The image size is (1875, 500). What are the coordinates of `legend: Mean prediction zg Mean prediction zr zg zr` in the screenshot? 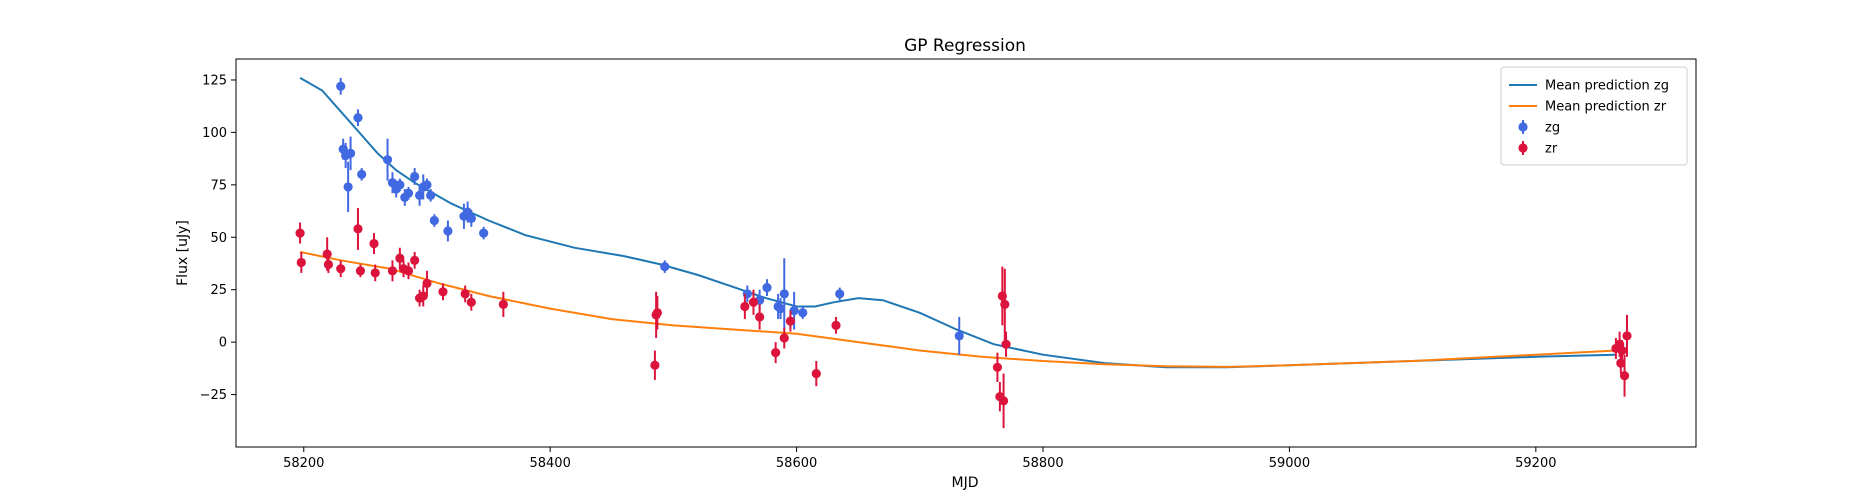 It's located at (1594, 116).